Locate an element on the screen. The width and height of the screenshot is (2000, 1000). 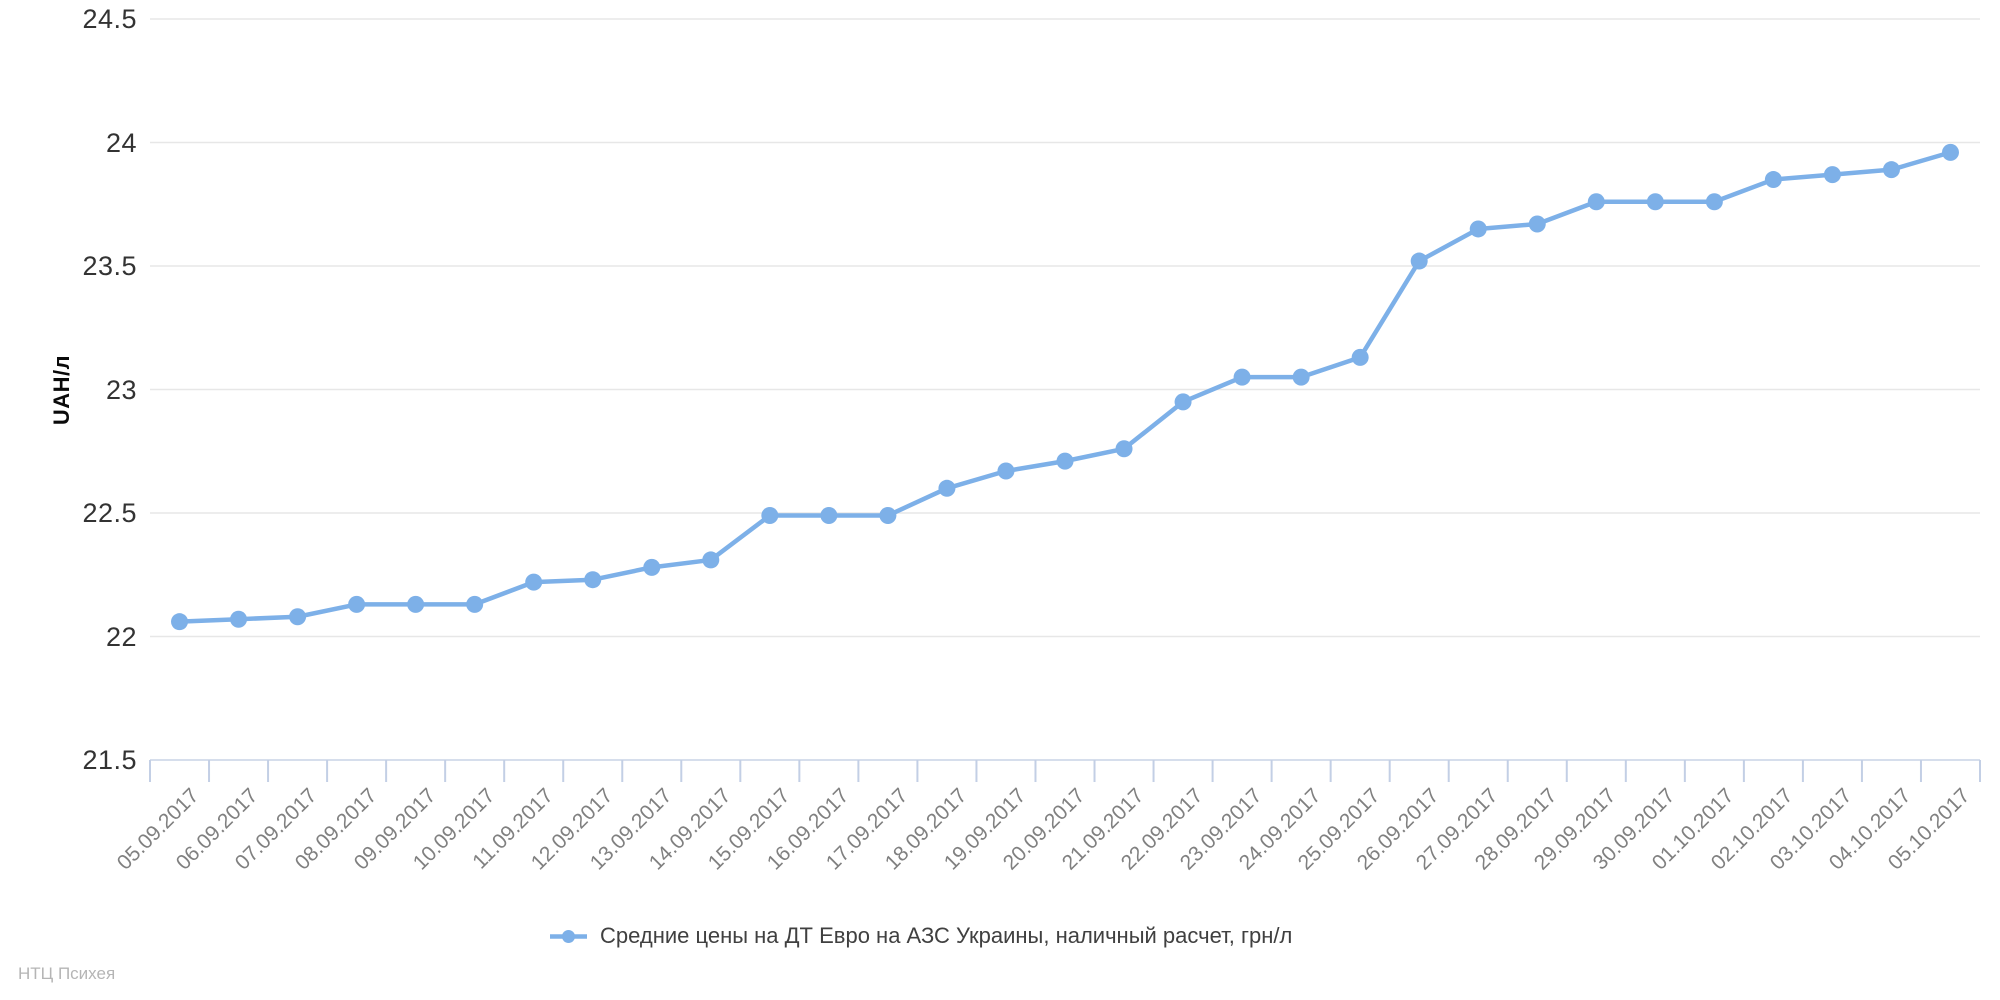
legend-line-marker-icon is located at coordinates (568, 936).